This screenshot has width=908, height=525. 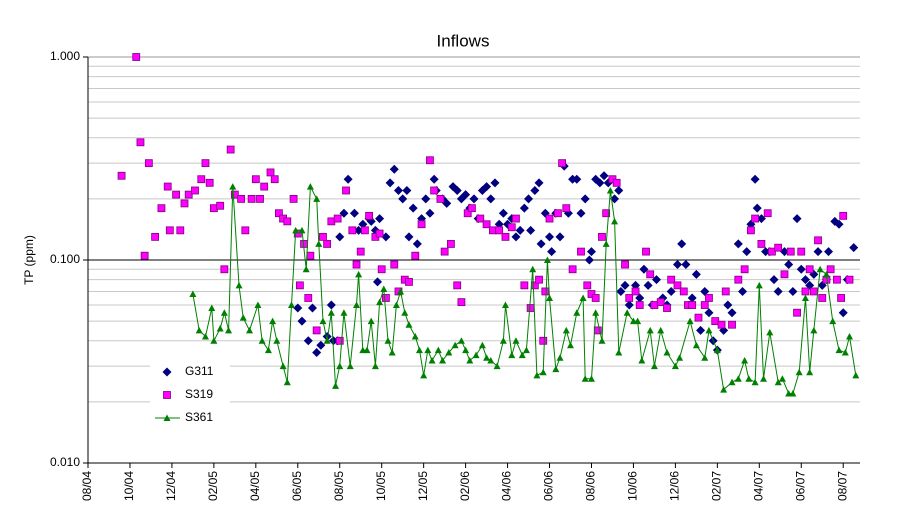 What do you see at coordinates (65, 259) in the screenshot?
I see `y-tick-label: 0.100` at bounding box center [65, 259].